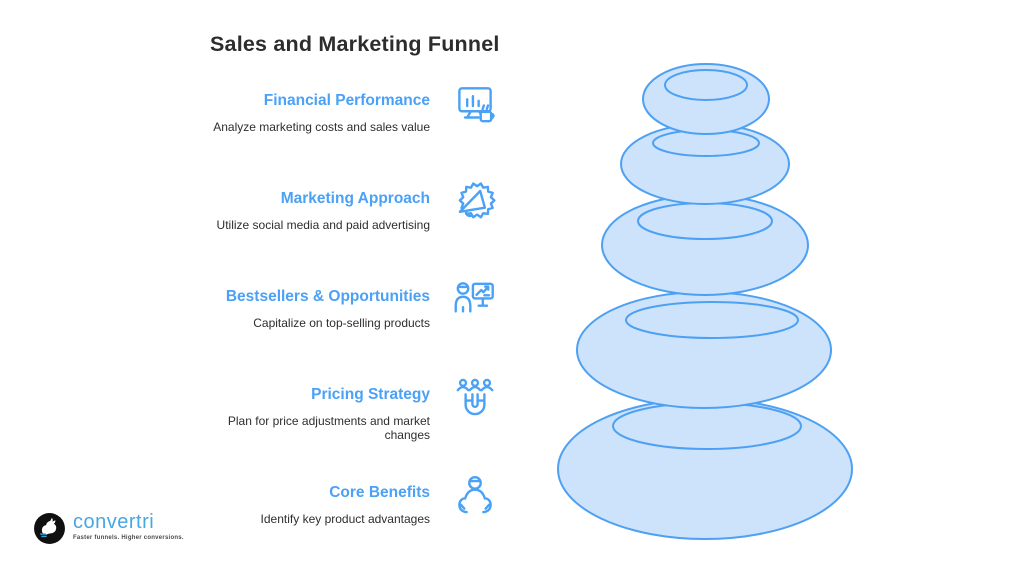  I want to click on burst-shape, so click(477, 200).